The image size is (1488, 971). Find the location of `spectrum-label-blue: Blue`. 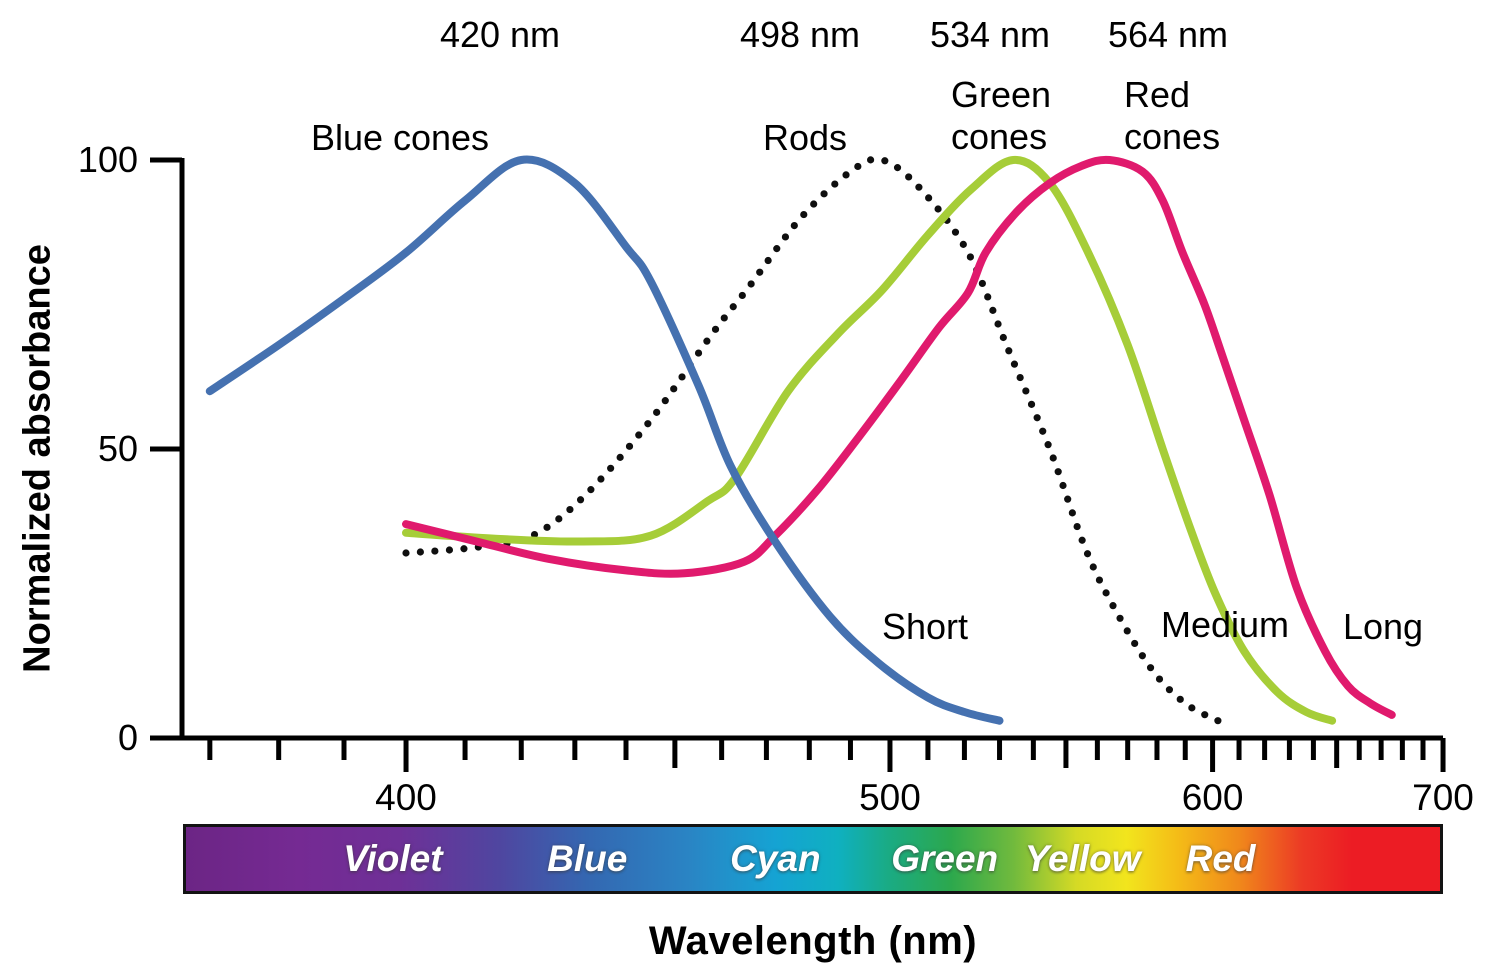

spectrum-label-blue: Blue is located at coordinates (587, 858).